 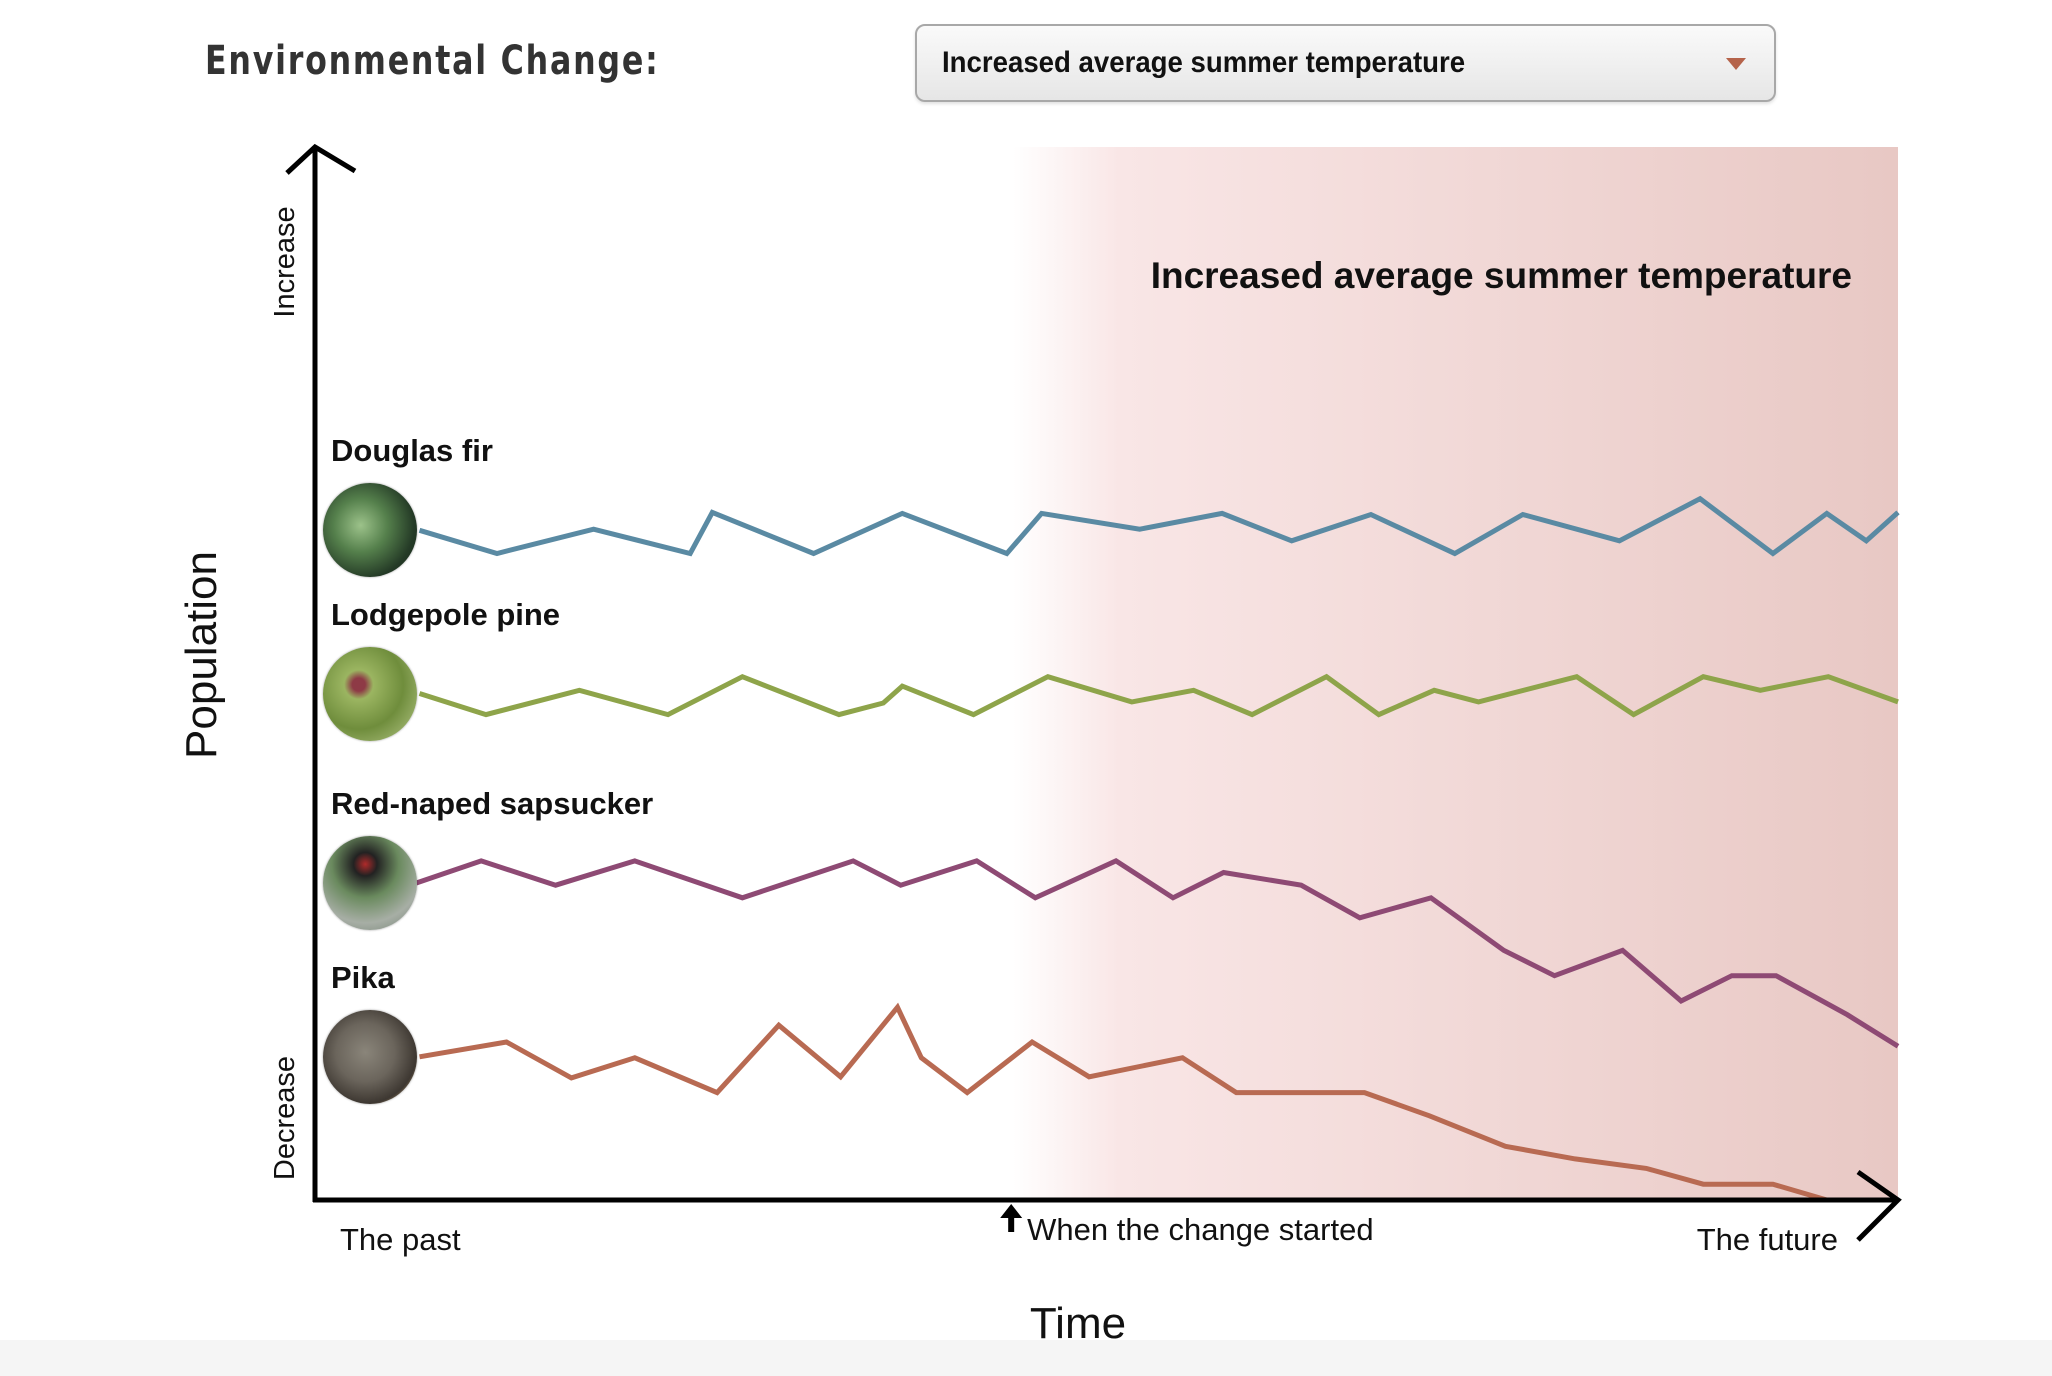 I want to click on sapsucker-photo-icon, so click(x=370, y=883).